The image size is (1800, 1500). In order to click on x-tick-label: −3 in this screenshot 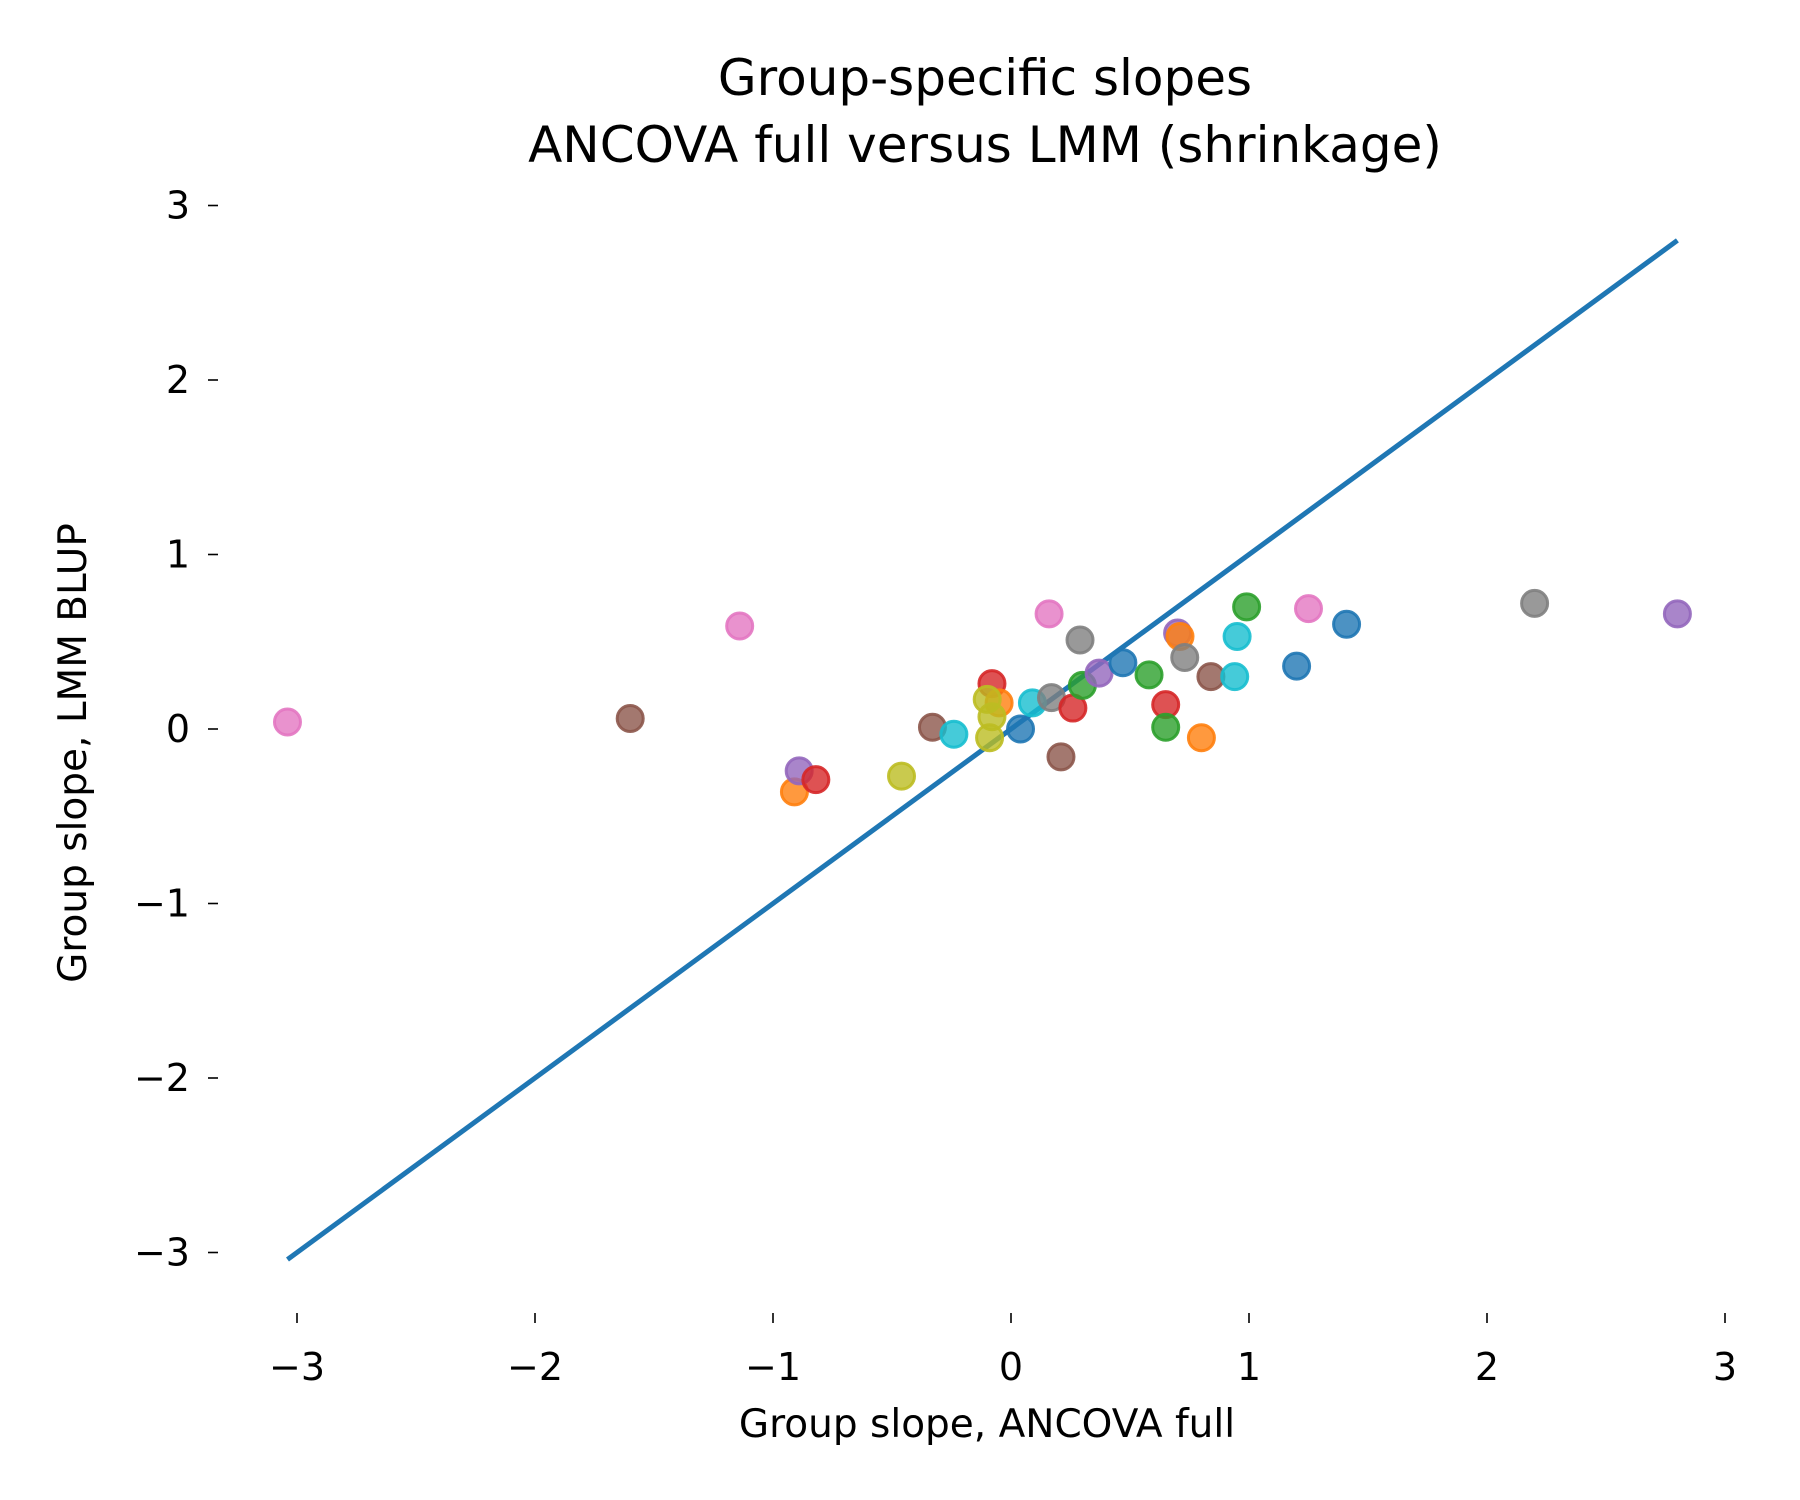, I will do `click(297, 1367)`.